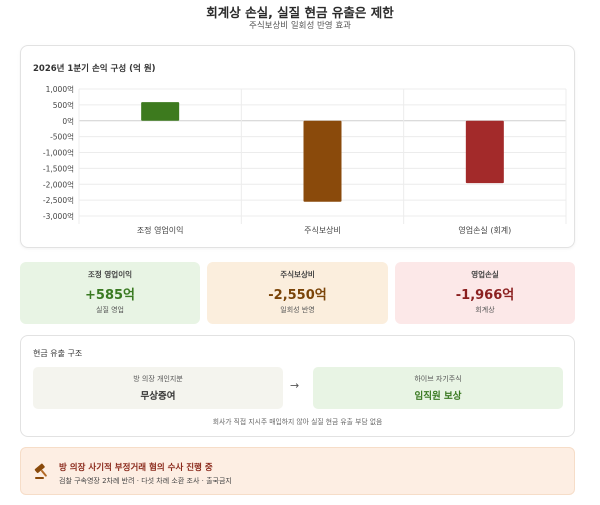 The height and width of the screenshot is (505, 600). Describe the element at coordinates (485, 295) in the screenshot. I see `stat-value: -1,966억` at that location.